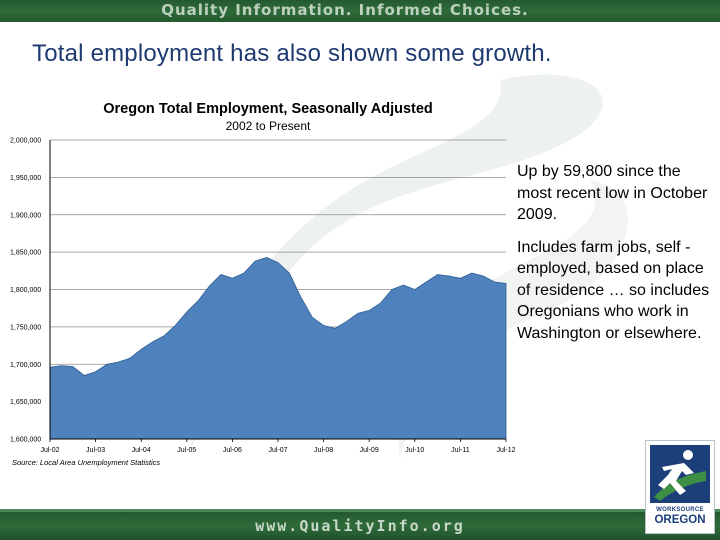 Image resolution: width=720 pixels, height=540 pixels. I want to click on x-tick-label: Jul-03, so click(95, 450).